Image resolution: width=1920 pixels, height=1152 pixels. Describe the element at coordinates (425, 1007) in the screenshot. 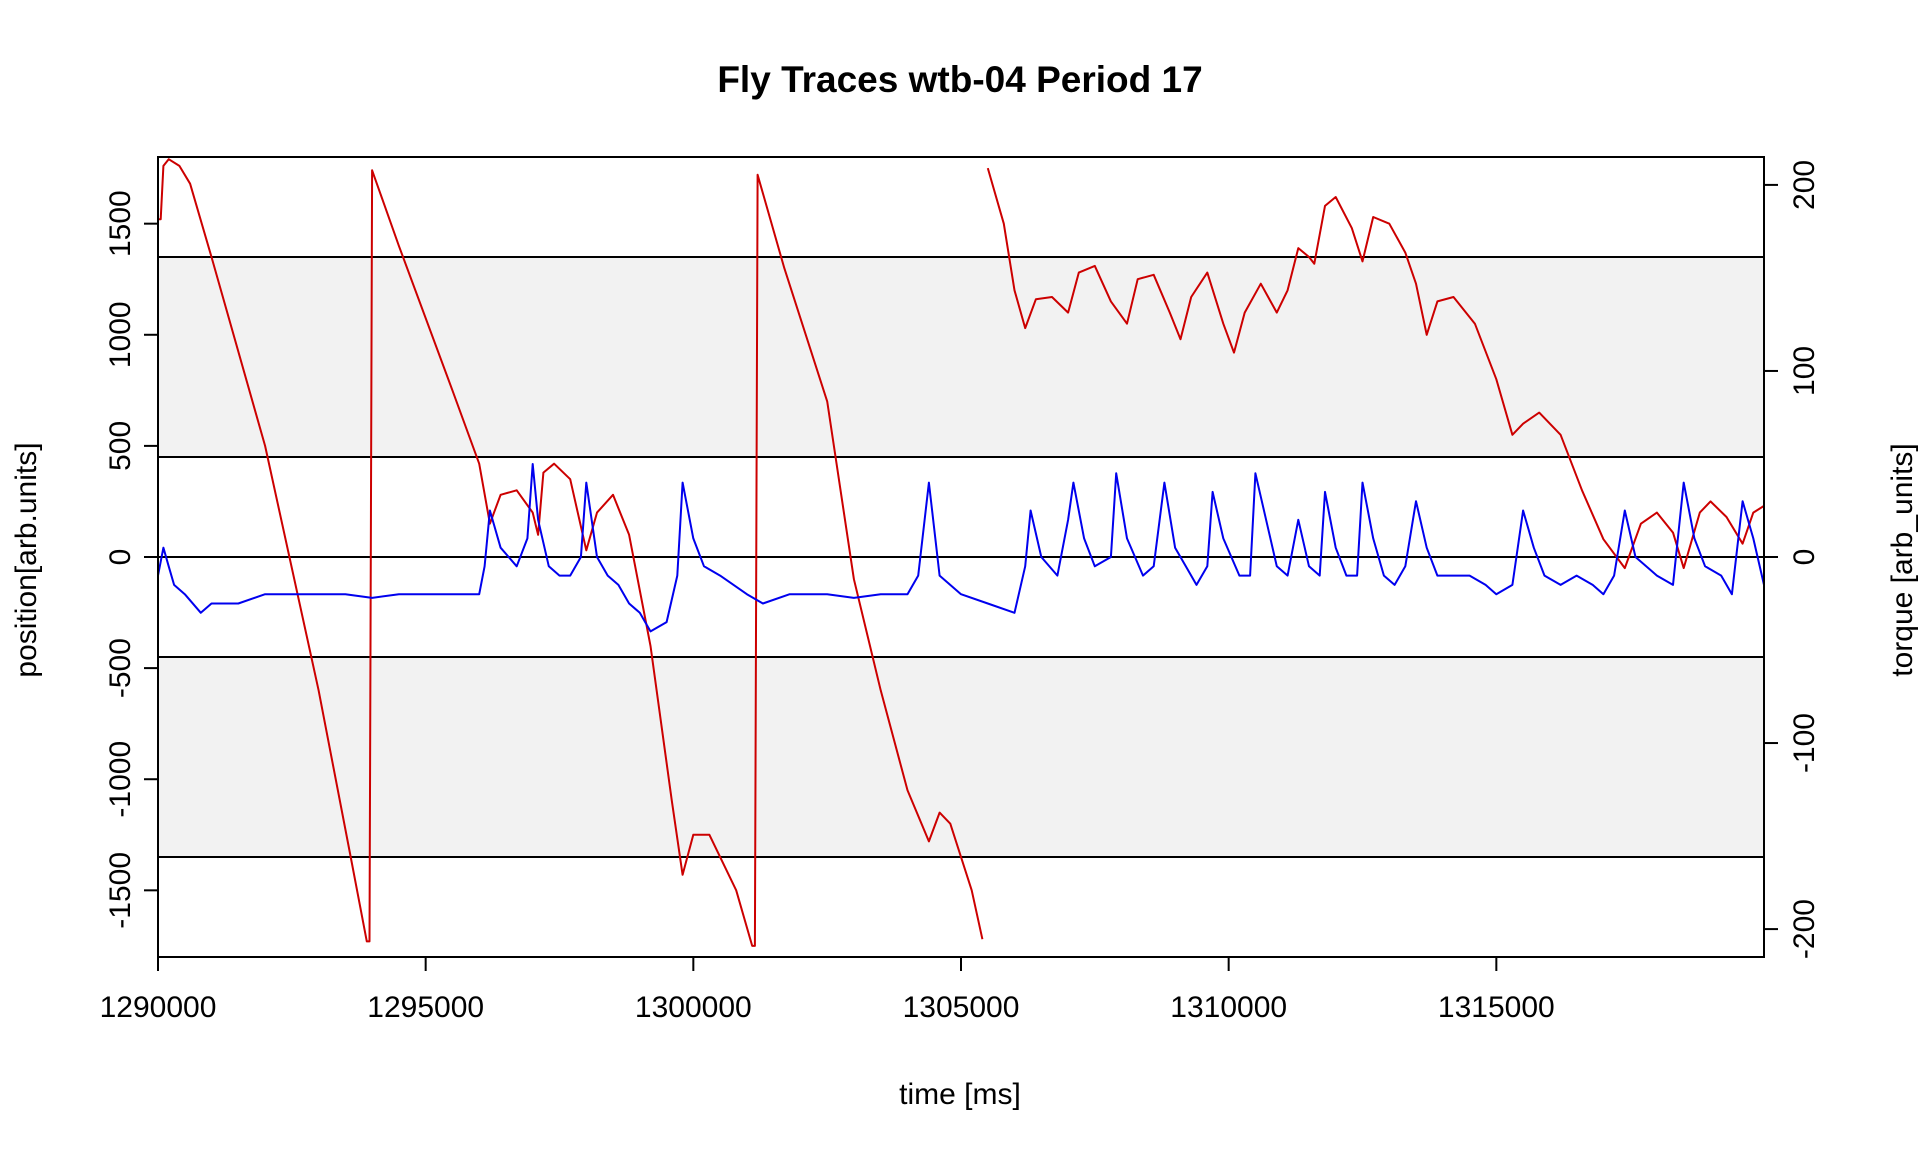

I see `x-tick-label-1: 1295000` at that location.